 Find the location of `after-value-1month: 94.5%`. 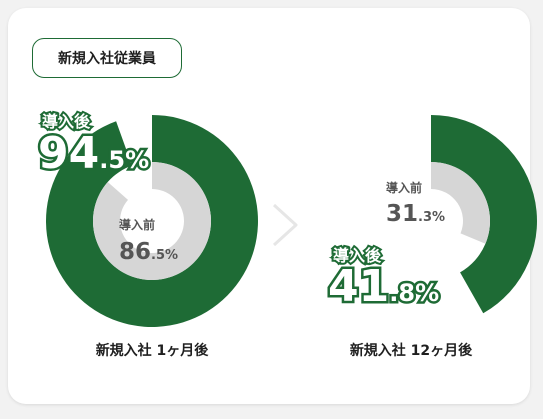

after-value-1month: 94.5% is located at coordinates (93, 154).